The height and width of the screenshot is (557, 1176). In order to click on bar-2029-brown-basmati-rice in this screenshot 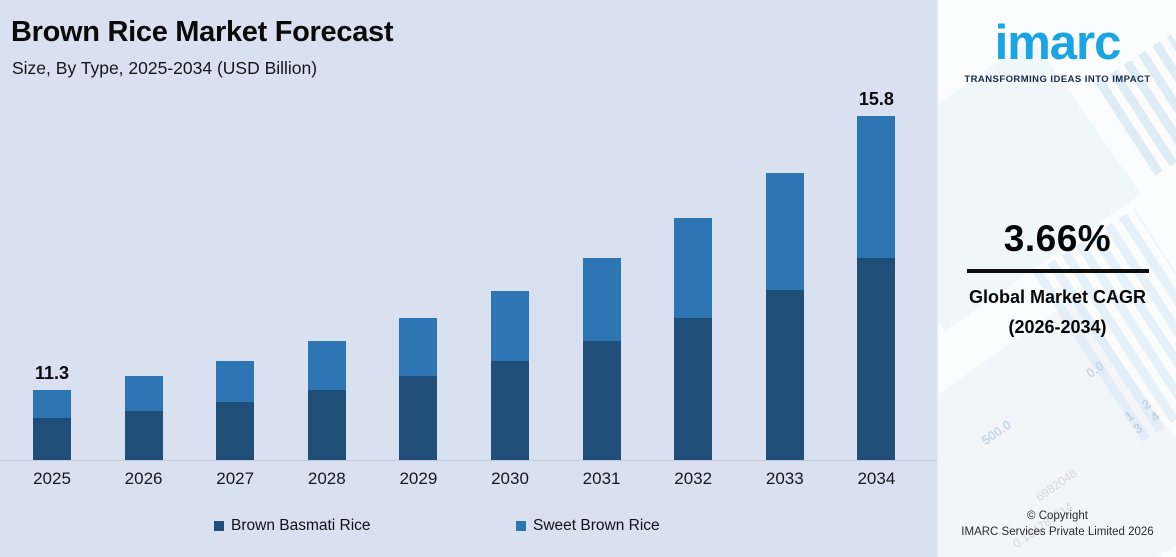, I will do `click(418, 418)`.